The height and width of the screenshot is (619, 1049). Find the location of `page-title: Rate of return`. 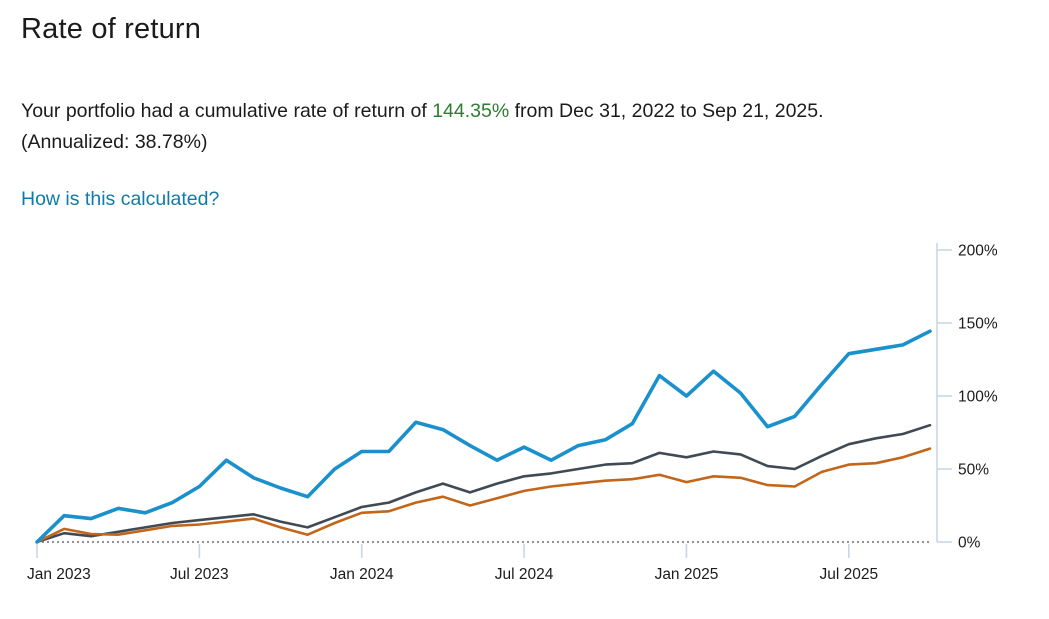

page-title: Rate of return is located at coordinates (111, 29).